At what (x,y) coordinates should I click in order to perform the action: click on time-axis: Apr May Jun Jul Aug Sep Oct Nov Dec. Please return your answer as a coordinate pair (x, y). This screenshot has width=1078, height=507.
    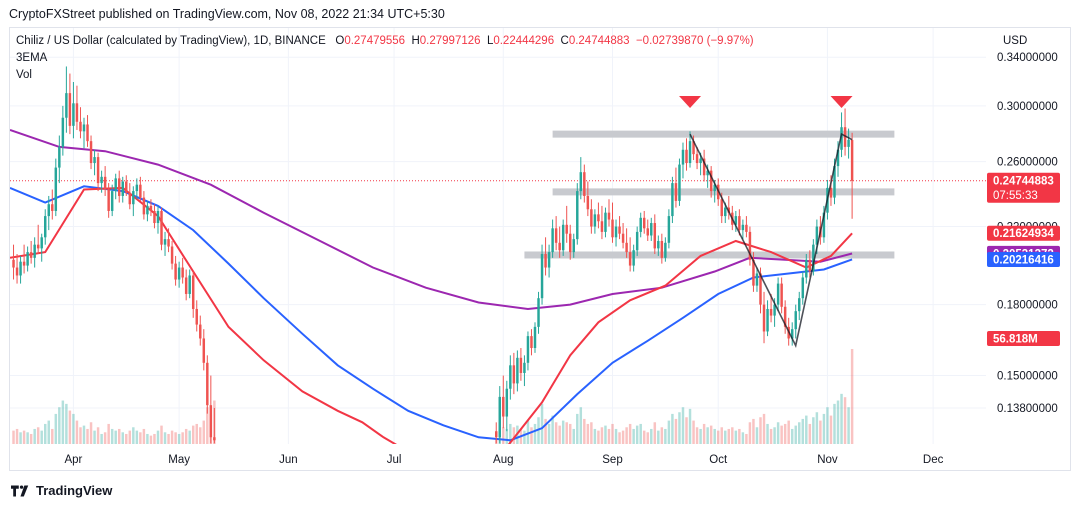
    Looking at the image, I should click on (503, 460).